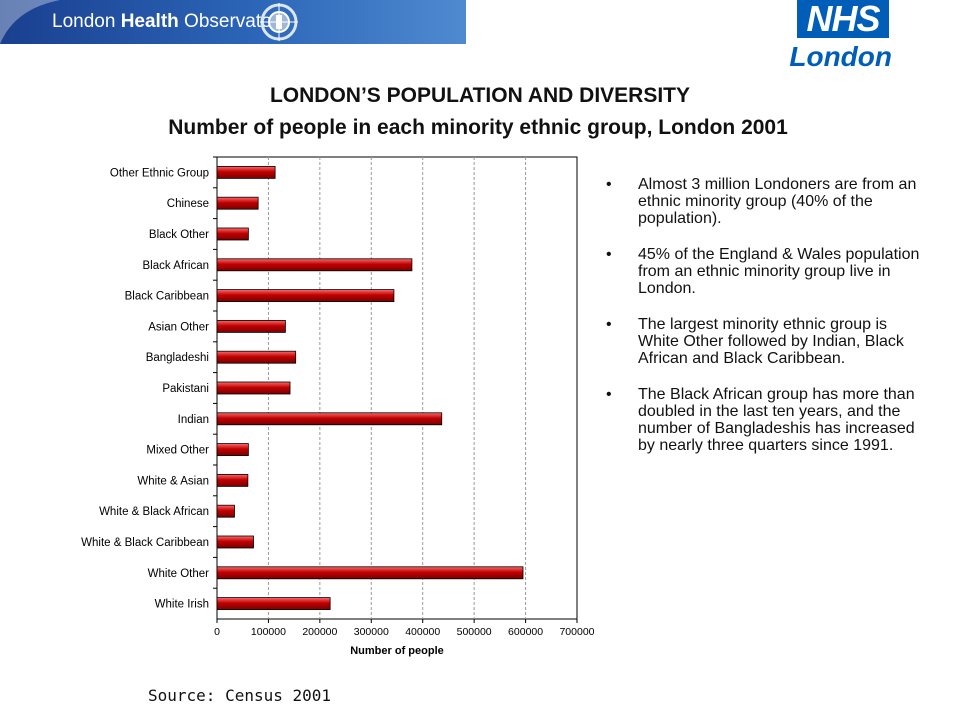  I want to click on y-category-label: White & Asian, so click(173, 481).